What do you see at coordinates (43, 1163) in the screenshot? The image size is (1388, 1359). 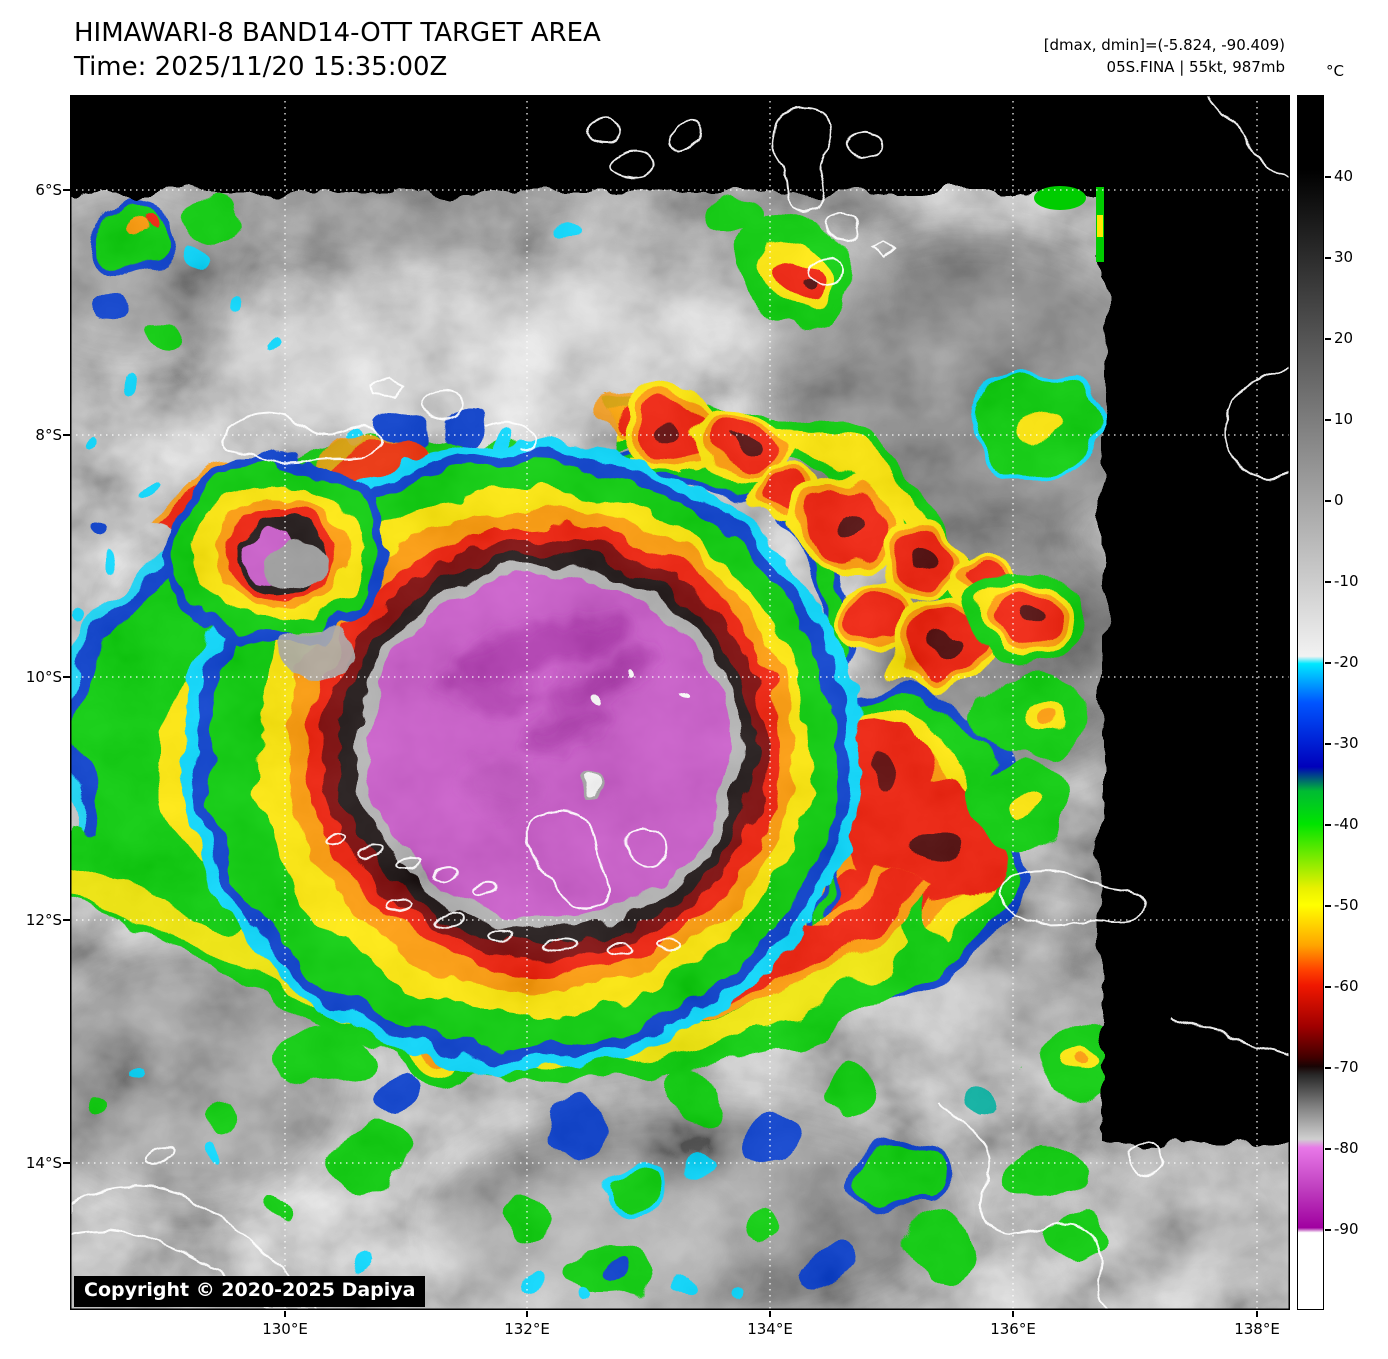 I see `lat-tick-label: 14°S` at bounding box center [43, 1163].